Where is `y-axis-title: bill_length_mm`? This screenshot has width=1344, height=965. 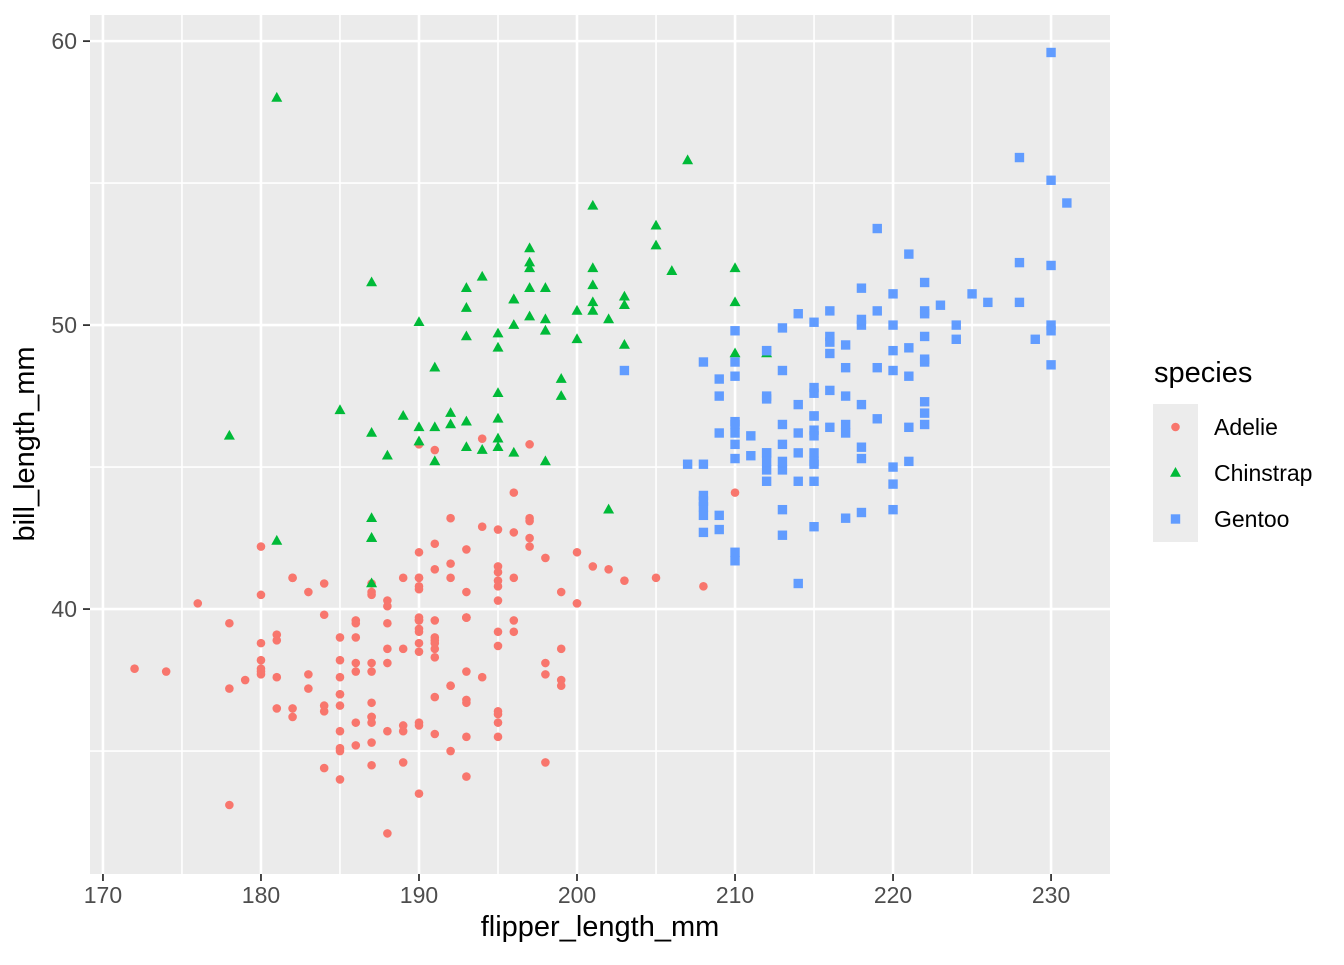
y-axis-title: bill_length_mm is located at coordinates (25, 443).